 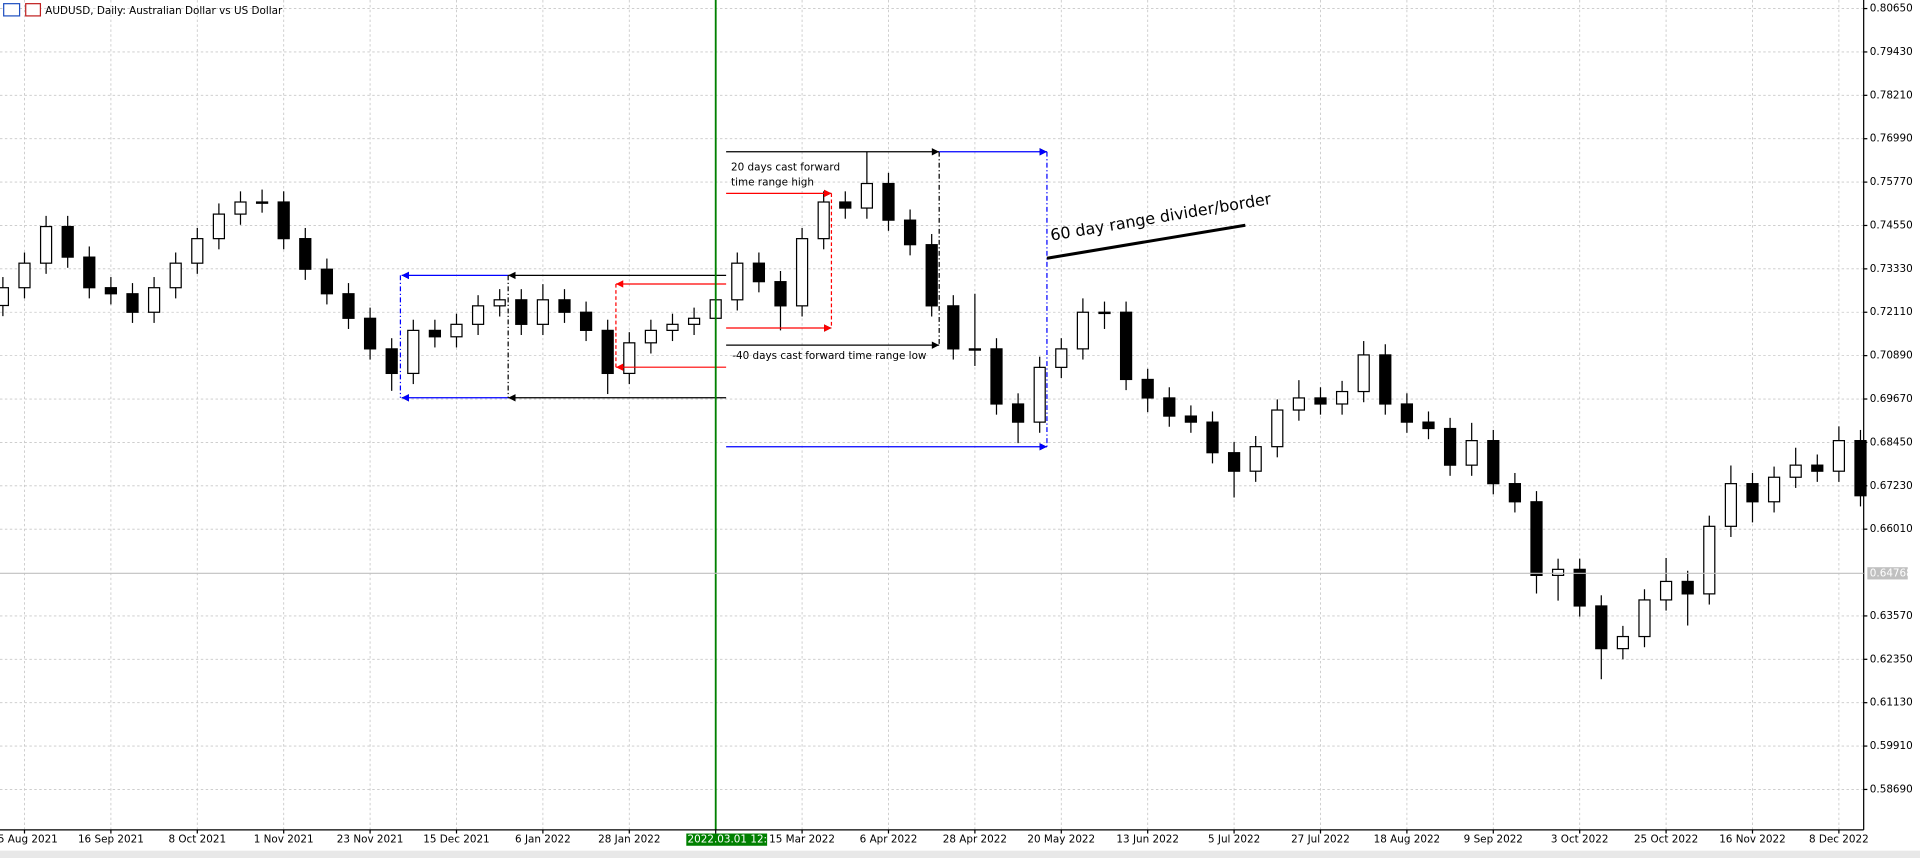 What do you see at coordinates (1891, 789) in the screenshot?
I see `y-tick-label: 0.58690` at bounding box center [1891, 789].